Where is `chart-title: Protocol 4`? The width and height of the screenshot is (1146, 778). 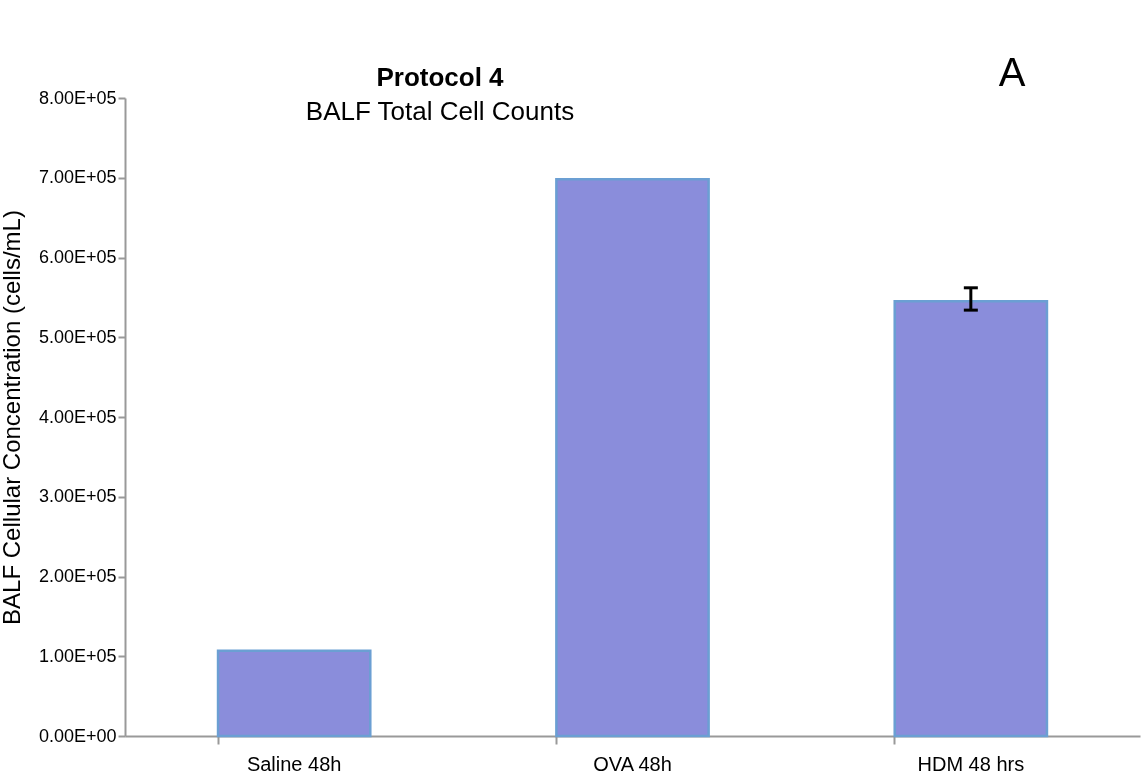 chart-title: Protocol 4 is located at coordinates (440, 77).